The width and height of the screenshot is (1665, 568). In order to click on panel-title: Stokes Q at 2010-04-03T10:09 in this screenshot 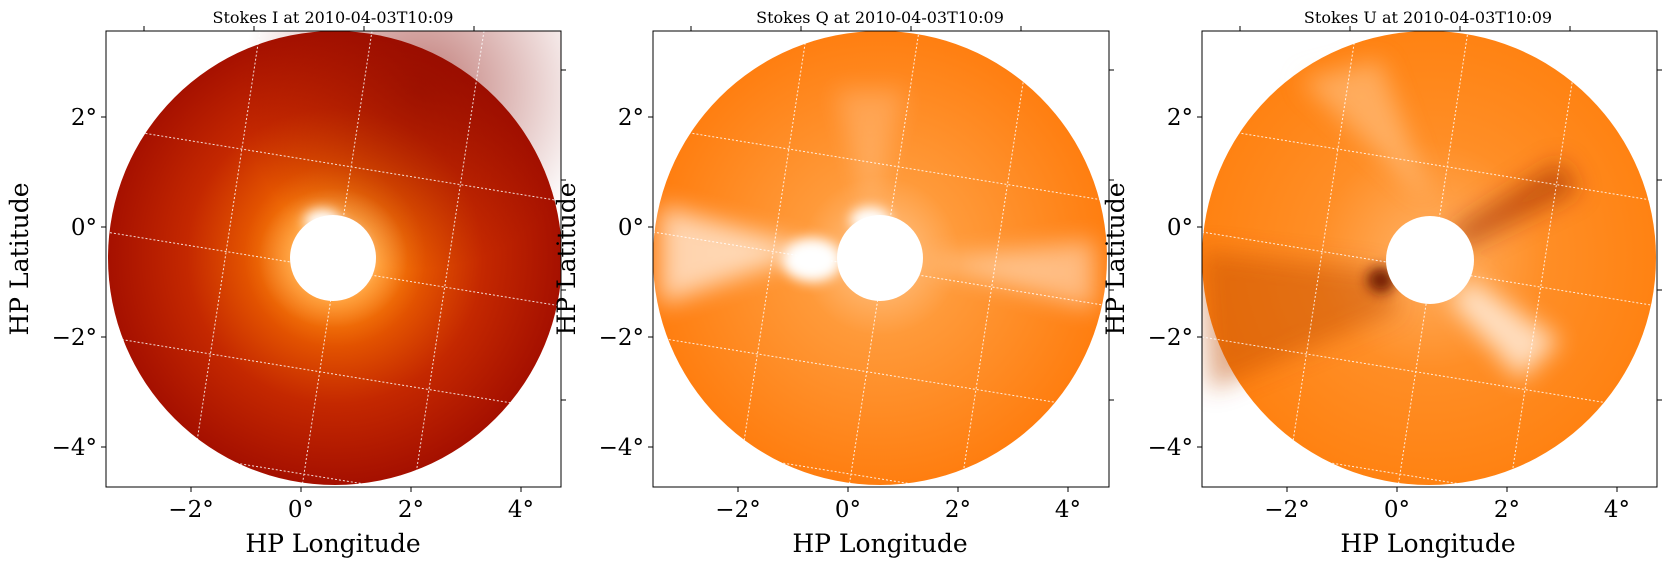, I will do `click(880, 17)`.